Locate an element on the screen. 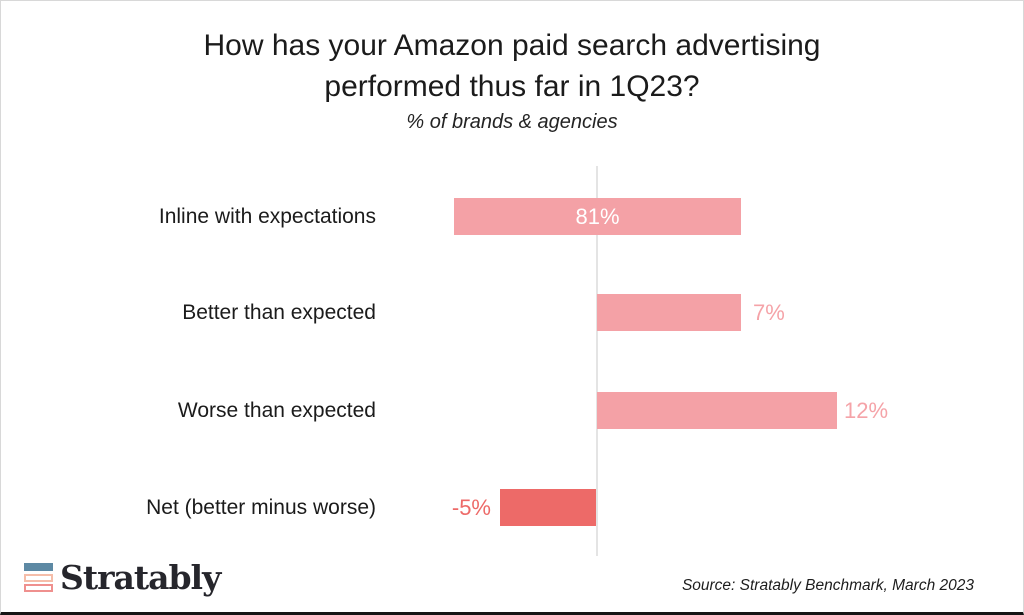 The image size is (1024, 615). logo-bar-peach-outline is located at coordinates (38, 577).